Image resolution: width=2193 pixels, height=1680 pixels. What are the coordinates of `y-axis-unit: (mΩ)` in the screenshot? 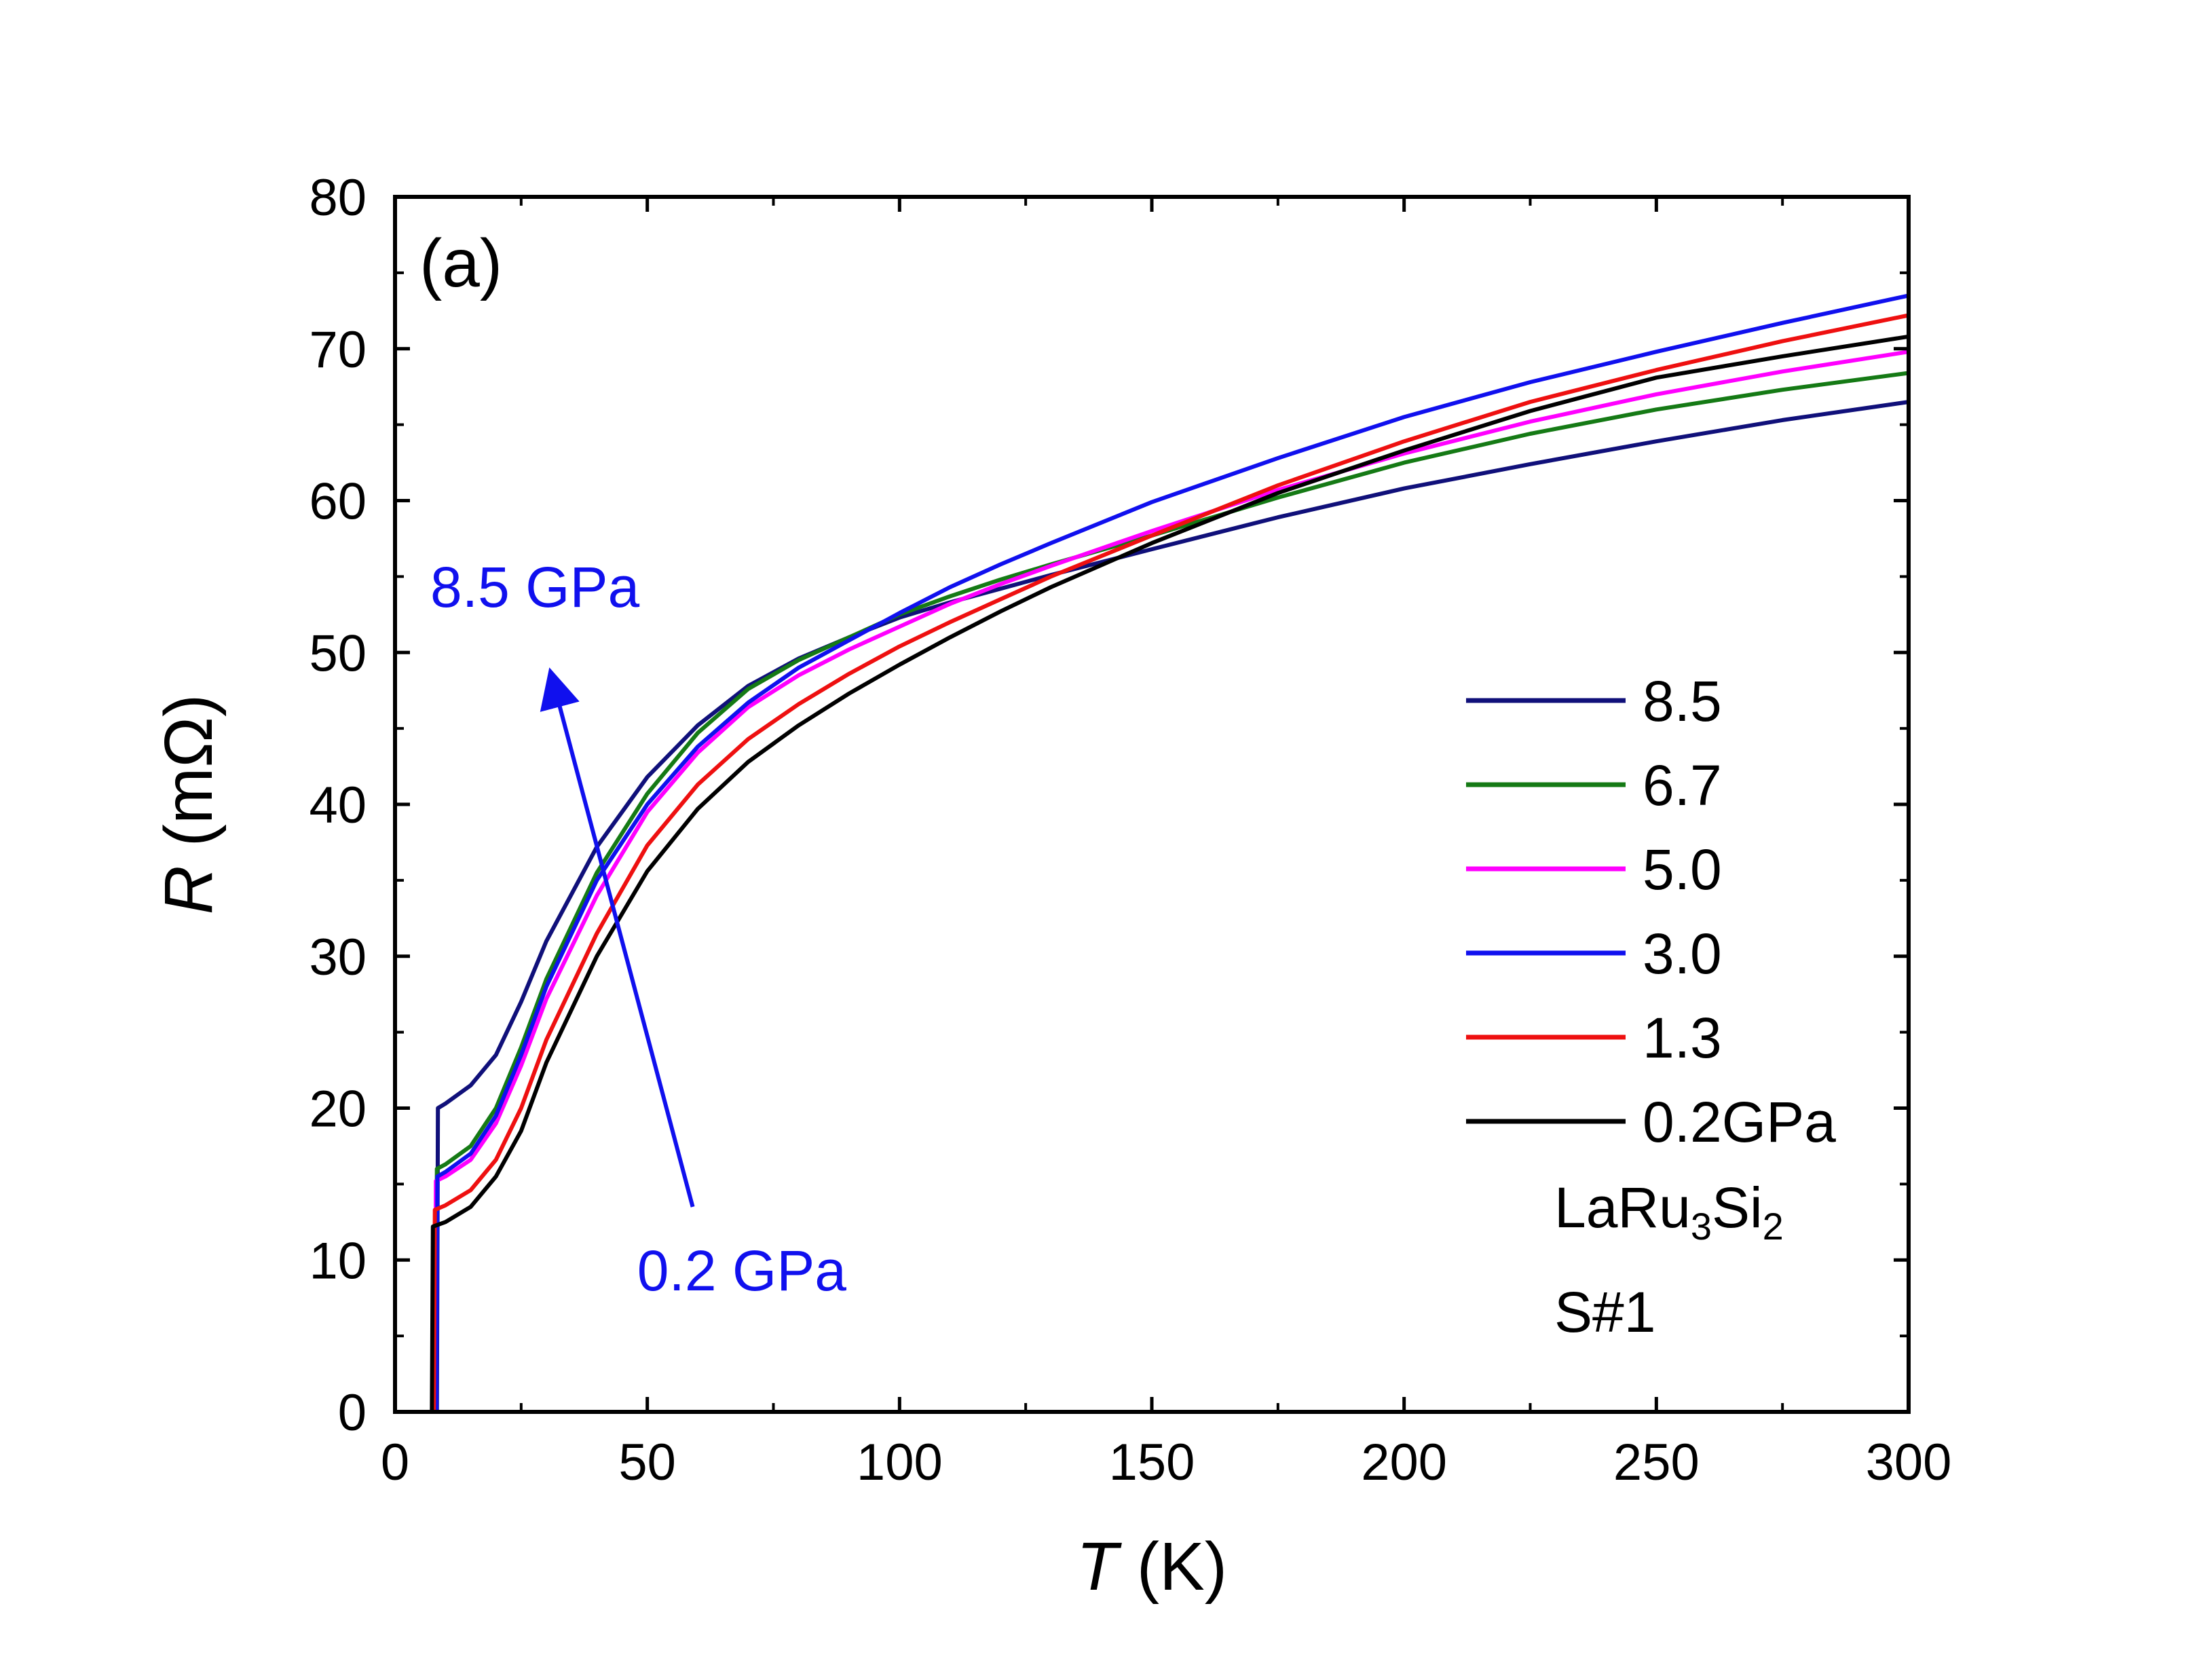 It's located at (189, 780).